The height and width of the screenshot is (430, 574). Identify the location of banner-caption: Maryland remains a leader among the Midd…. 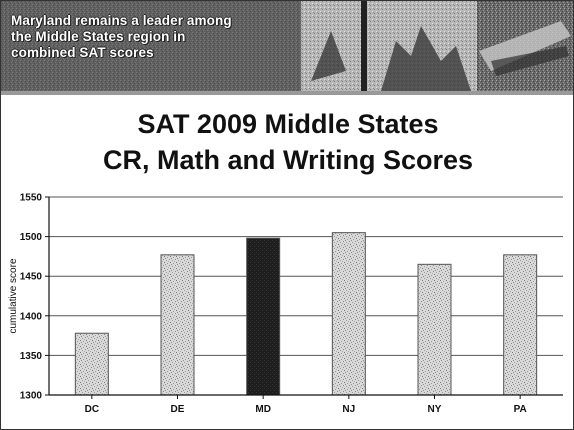
(141, 37).